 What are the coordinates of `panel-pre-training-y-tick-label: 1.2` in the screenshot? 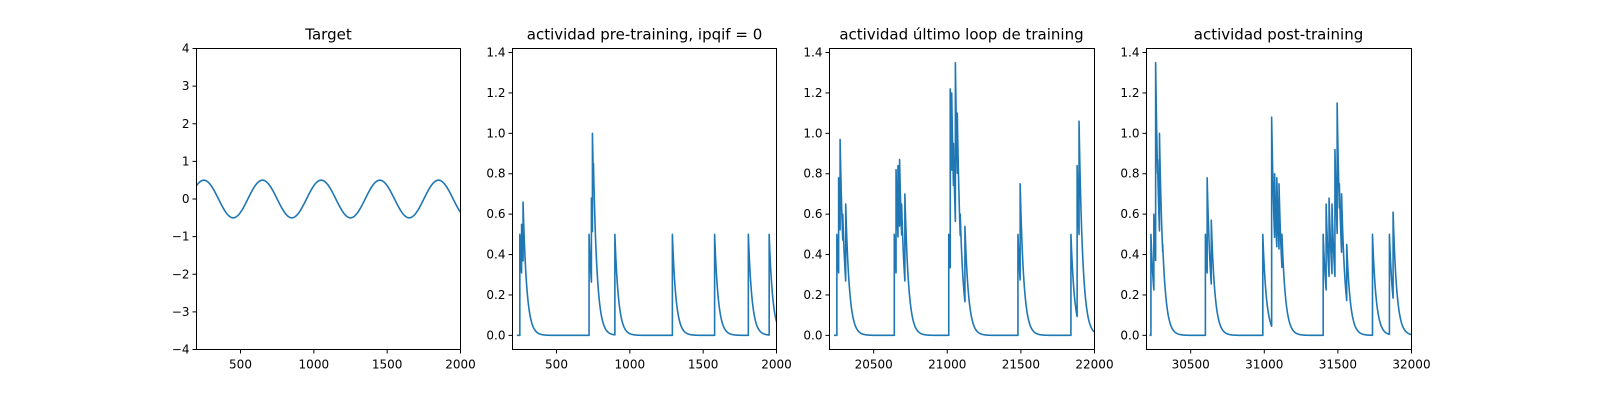 It's located at (495, 93).